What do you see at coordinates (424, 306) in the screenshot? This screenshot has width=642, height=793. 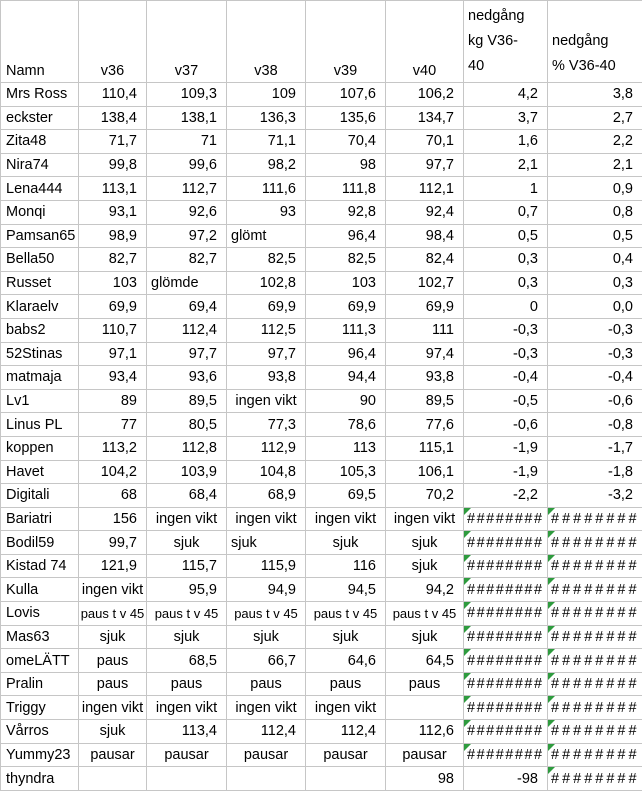 I see `cell: 69,9` at bounding box center [424, 306].